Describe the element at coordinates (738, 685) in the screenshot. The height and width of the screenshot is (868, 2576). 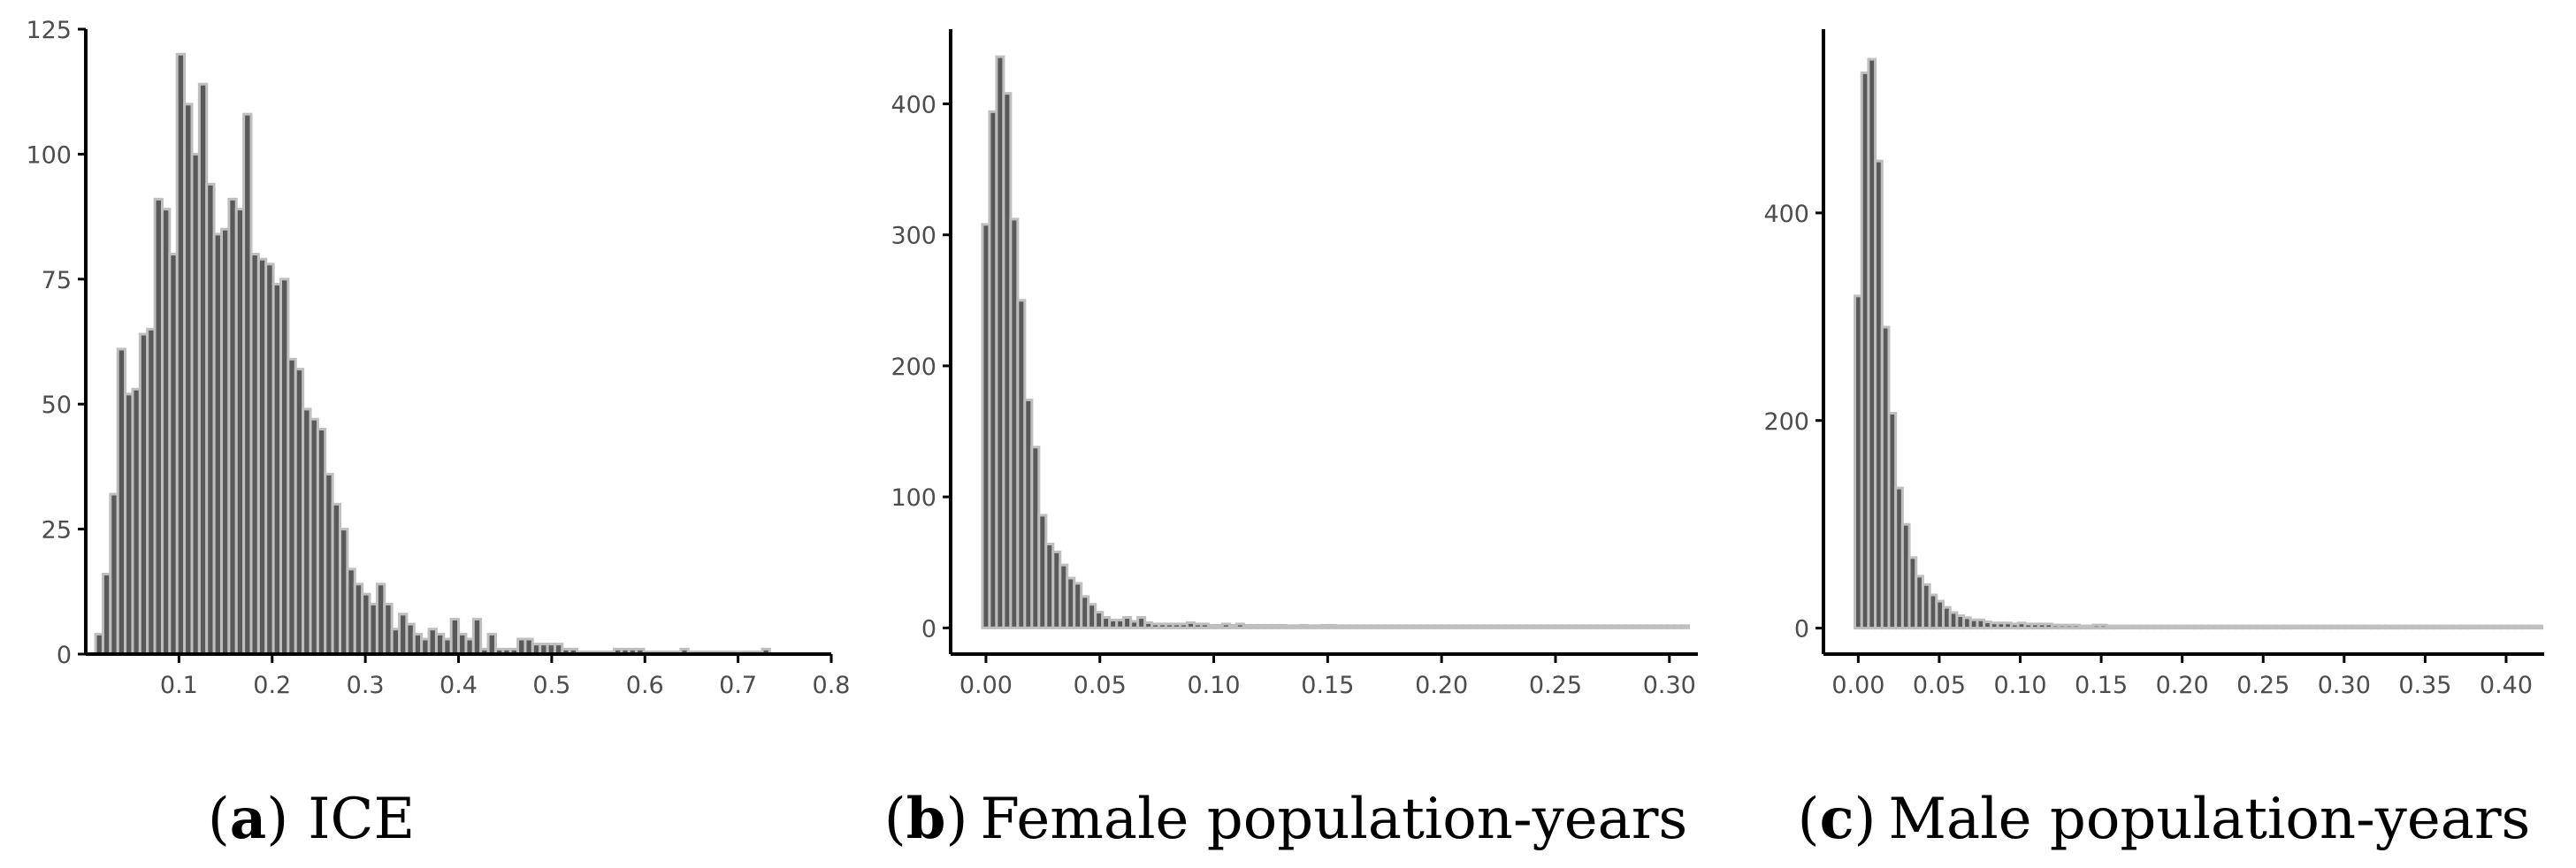
I see `x-tick-label: 0.7` at that location.